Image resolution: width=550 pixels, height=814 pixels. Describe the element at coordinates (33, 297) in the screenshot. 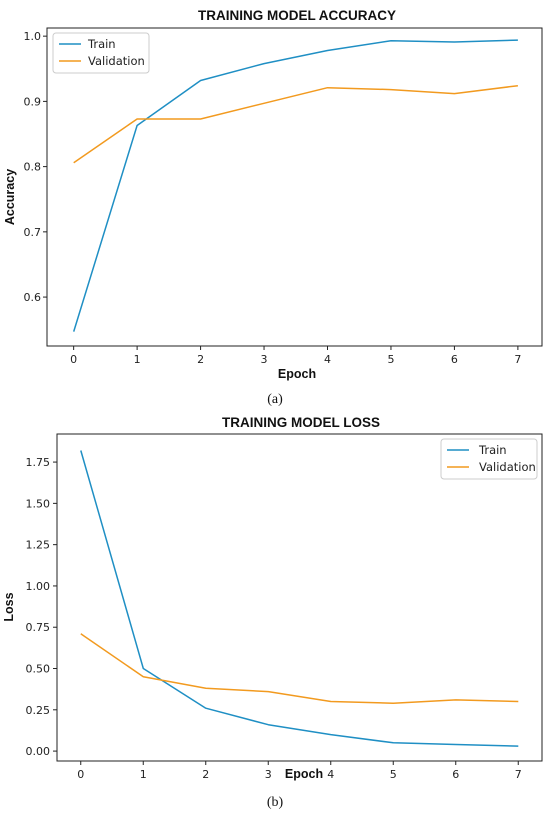

I see `y-tick-label: 0.6` at that location.